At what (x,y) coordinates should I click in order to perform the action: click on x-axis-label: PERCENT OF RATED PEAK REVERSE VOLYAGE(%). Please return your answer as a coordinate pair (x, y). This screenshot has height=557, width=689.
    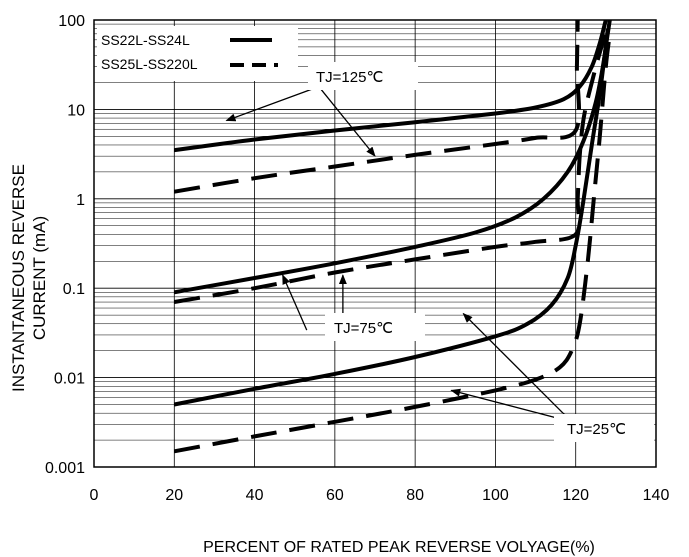
    Looking at the image, I should click on (399, 547).